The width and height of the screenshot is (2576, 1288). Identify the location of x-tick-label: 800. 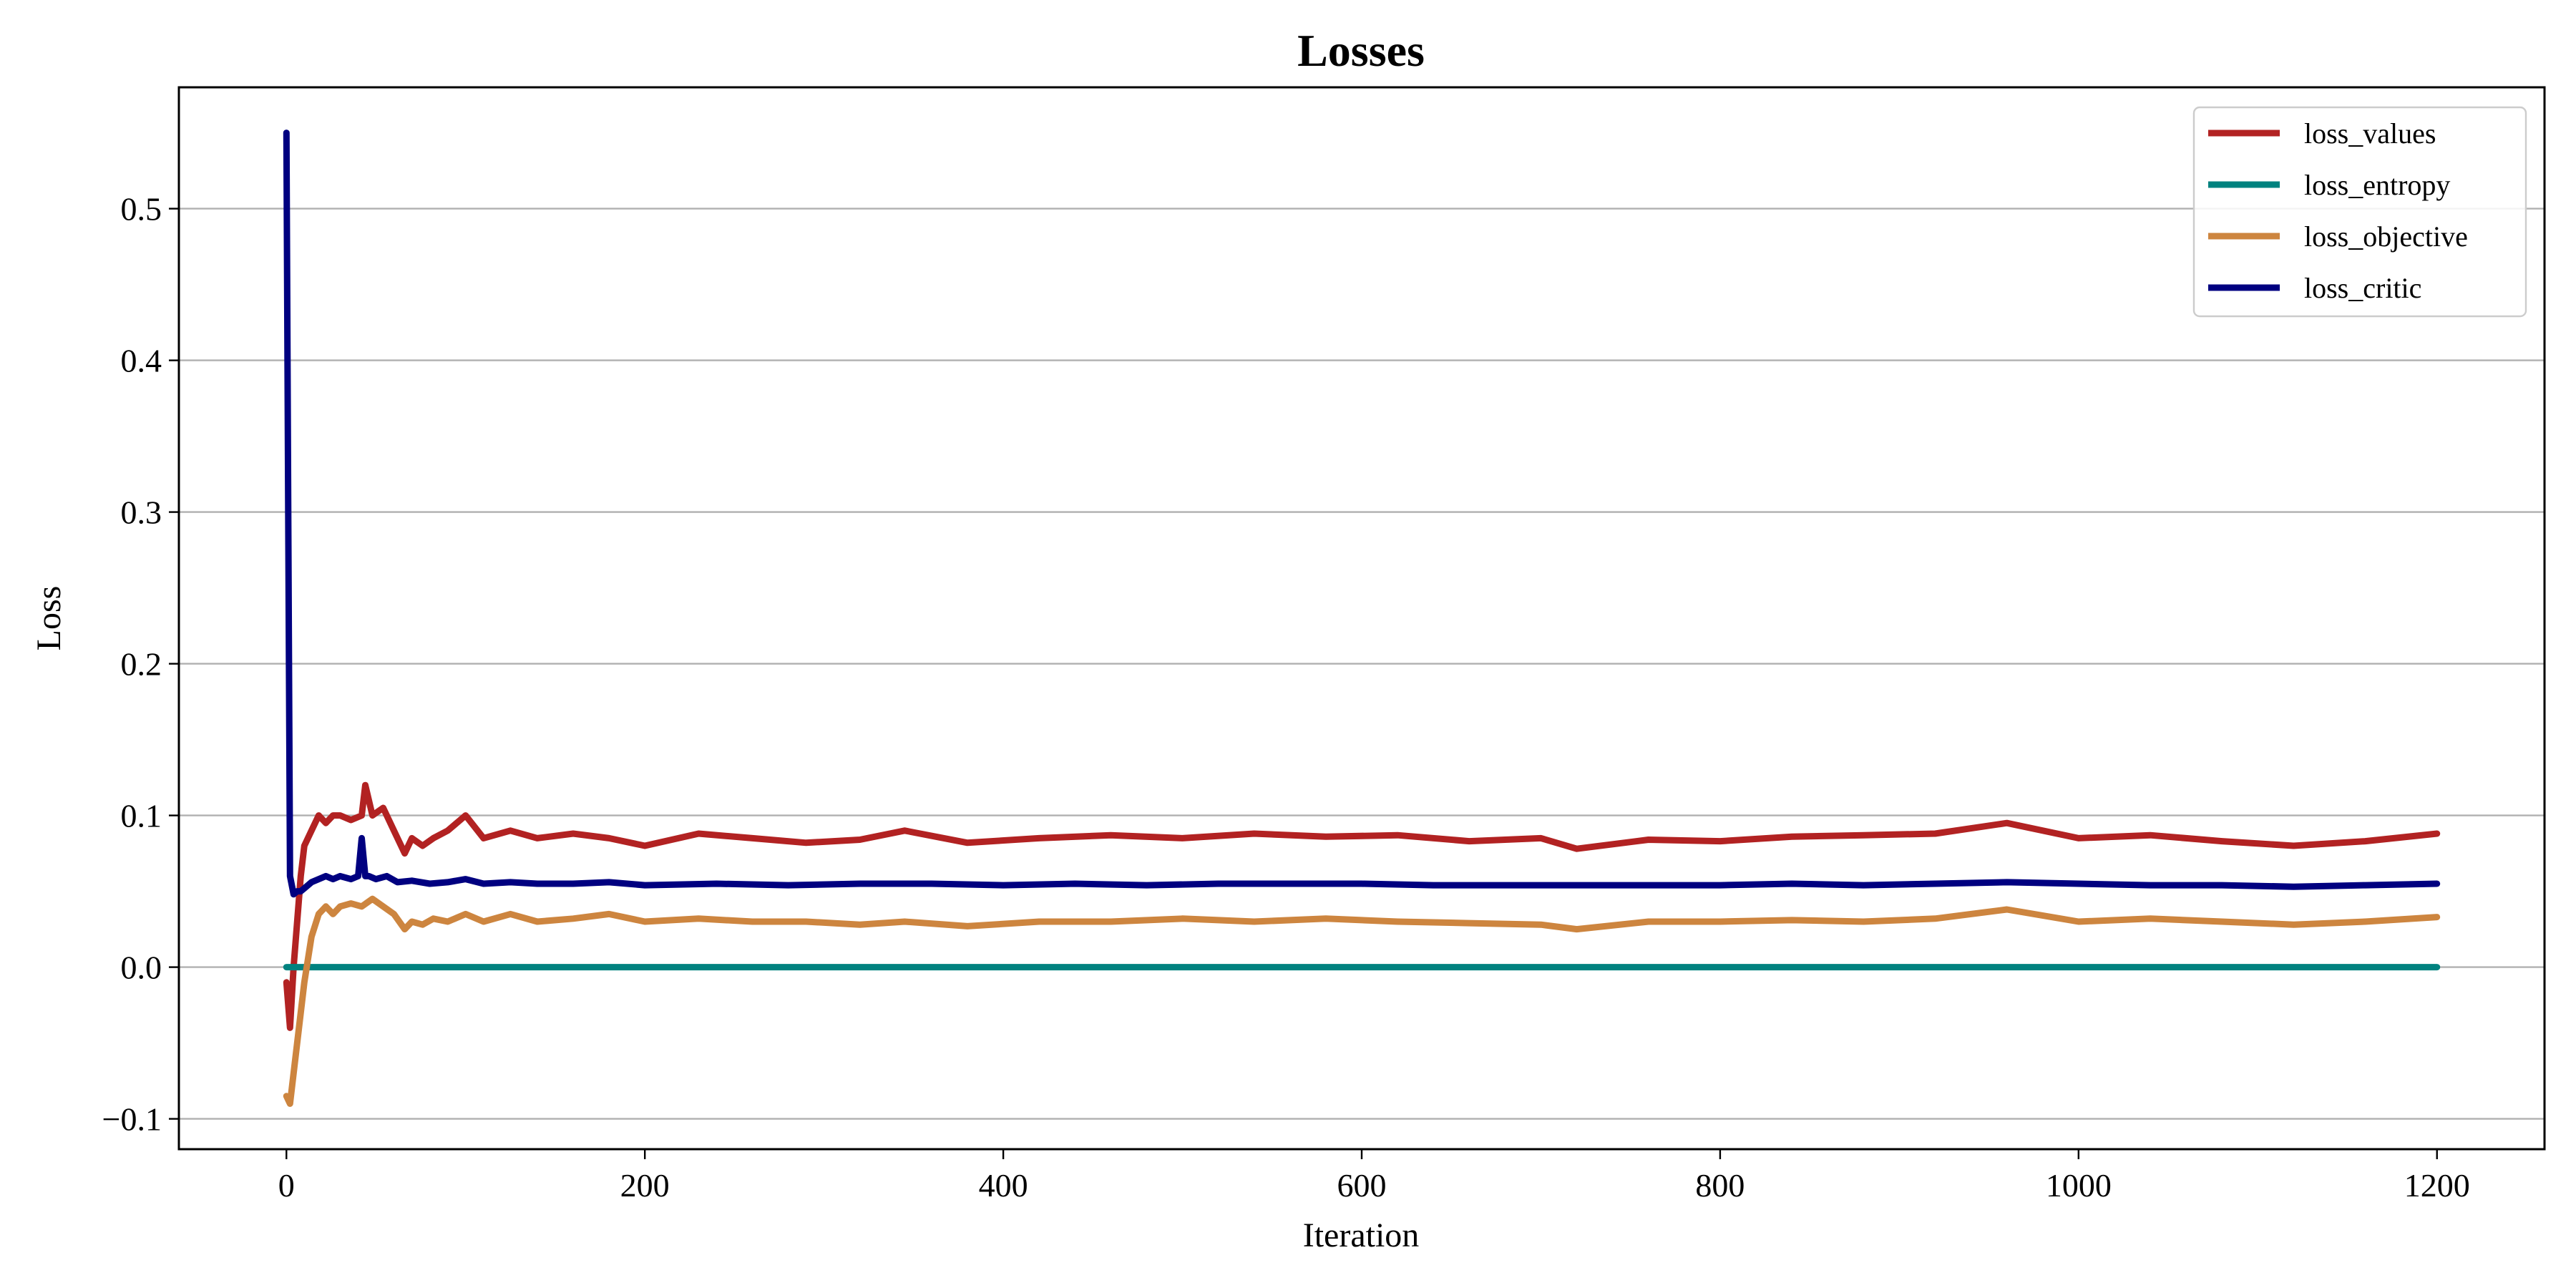
(1720, 1185).